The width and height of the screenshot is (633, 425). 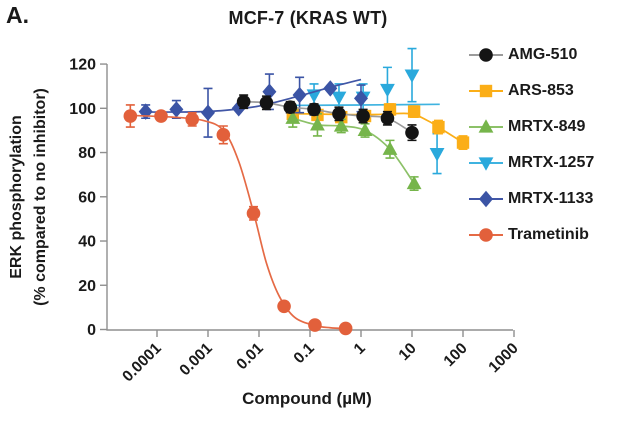 I want to click on legend-item-mrtx-1257: MRTX-1257, so click(x=531, y=163).